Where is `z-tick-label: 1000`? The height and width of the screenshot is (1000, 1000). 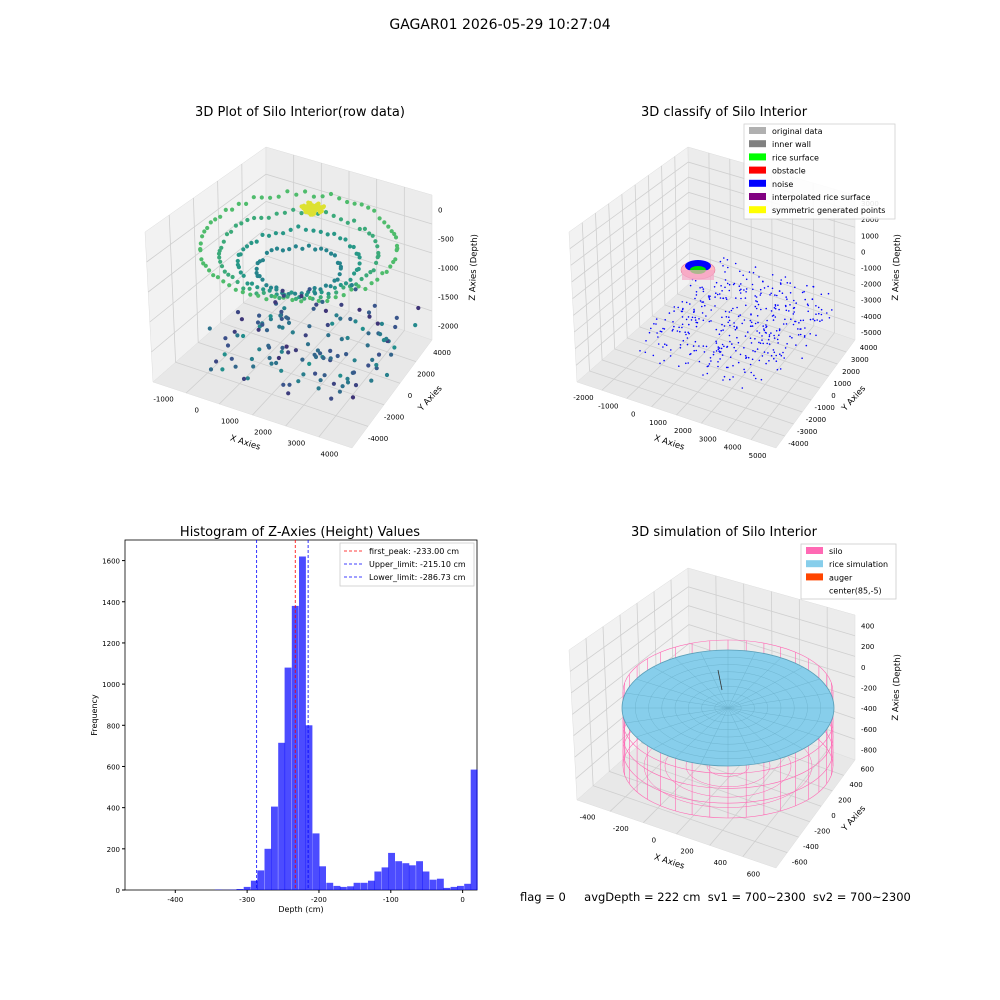
z-tick-label: 1000 is located at coordinates (870, 236).